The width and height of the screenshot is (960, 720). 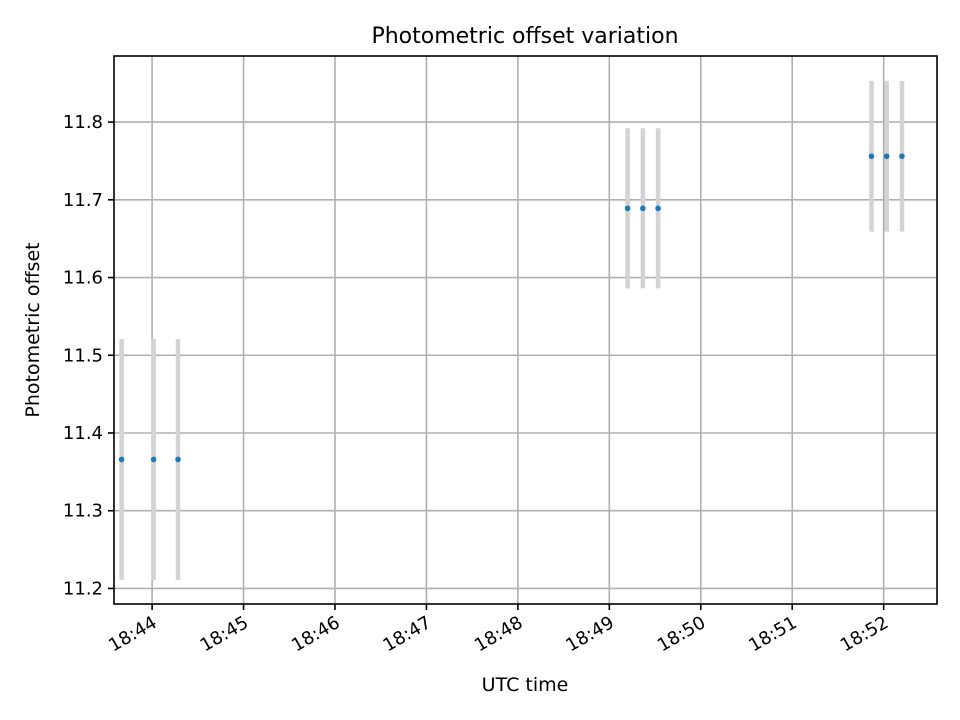 What do you see at coordinates (83, 588) in the screenshot?
I see `y-tick-label: 11.2` at bounding box center [83, 588].